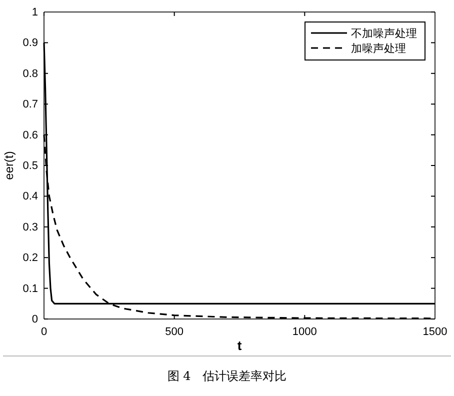 This screenshot has width=454, height=396. What do you see at coordinates (35, 12) in the screenshot?
I see `y-tick-label: 1` at bounding box center [35, 12].